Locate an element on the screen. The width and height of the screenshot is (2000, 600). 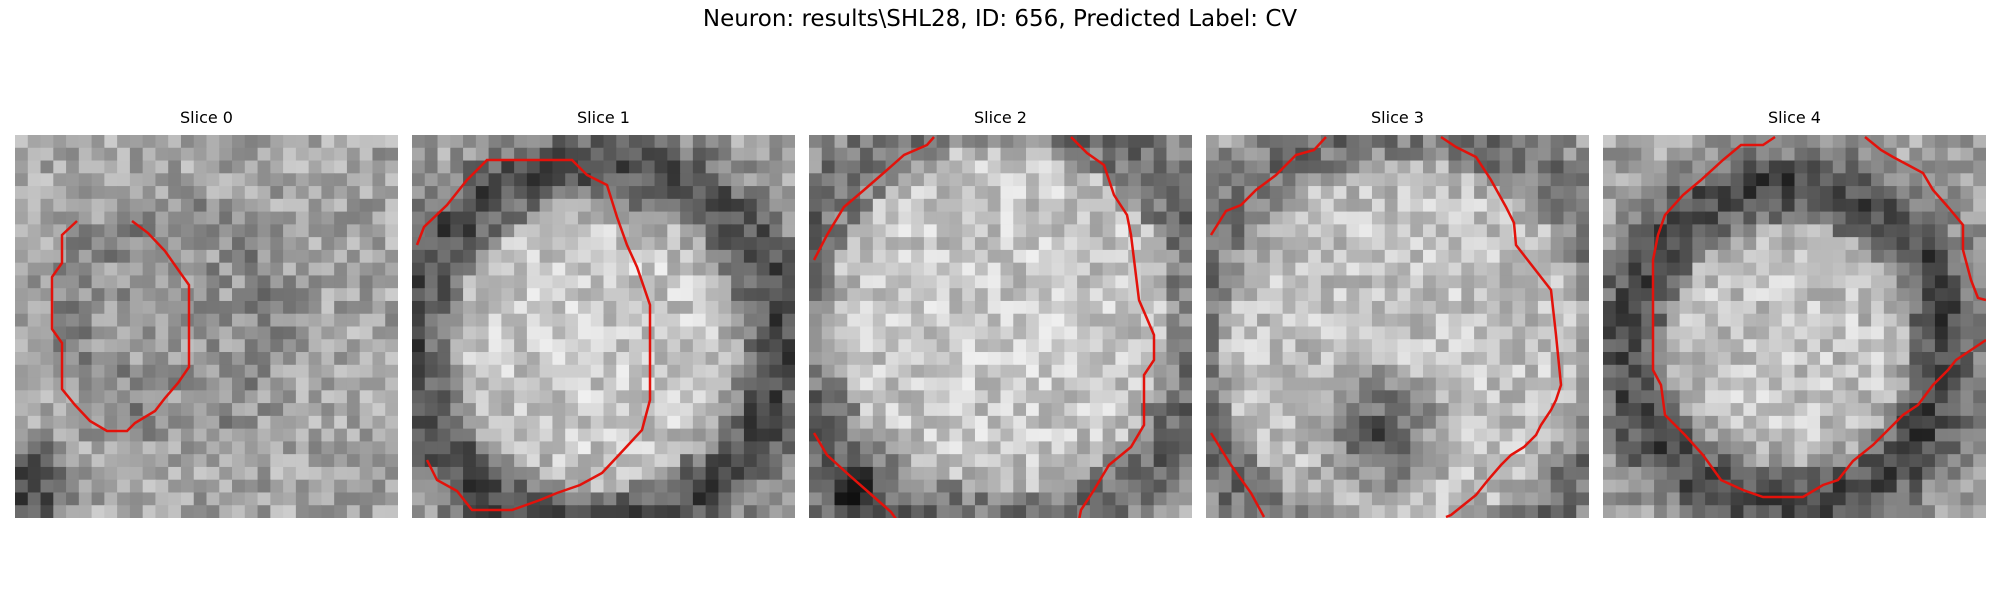
slice-title: Slice 2 is located at coordinates (1000, 117).